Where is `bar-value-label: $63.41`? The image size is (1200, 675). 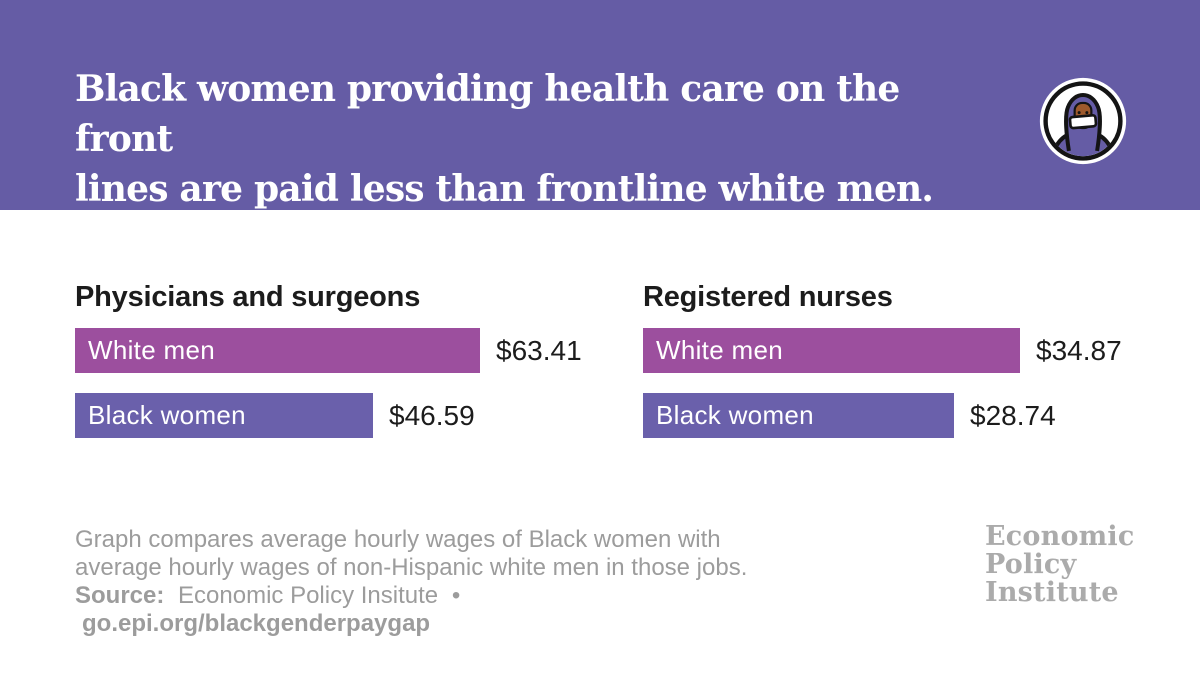 bar-value-label: $63.41 is located at coordinates (539, 350).